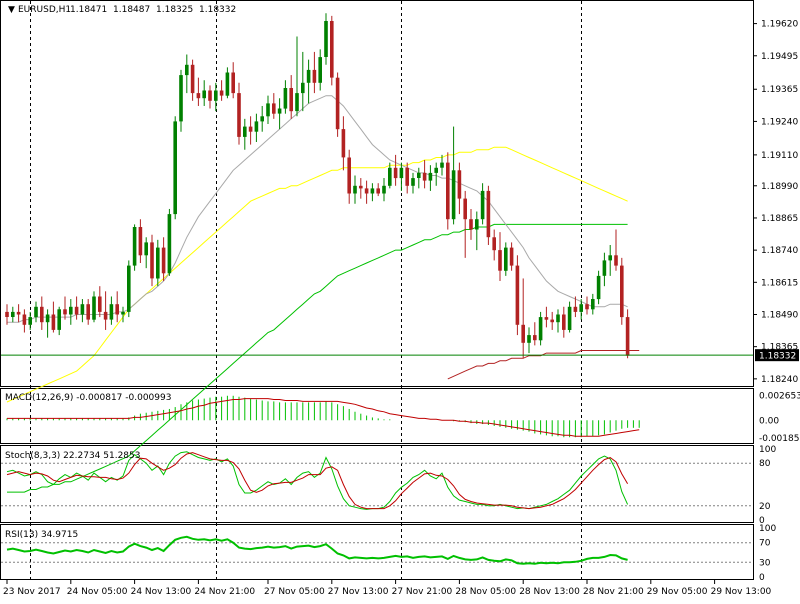  I want to click on rsi-pane, so click(377, 552).